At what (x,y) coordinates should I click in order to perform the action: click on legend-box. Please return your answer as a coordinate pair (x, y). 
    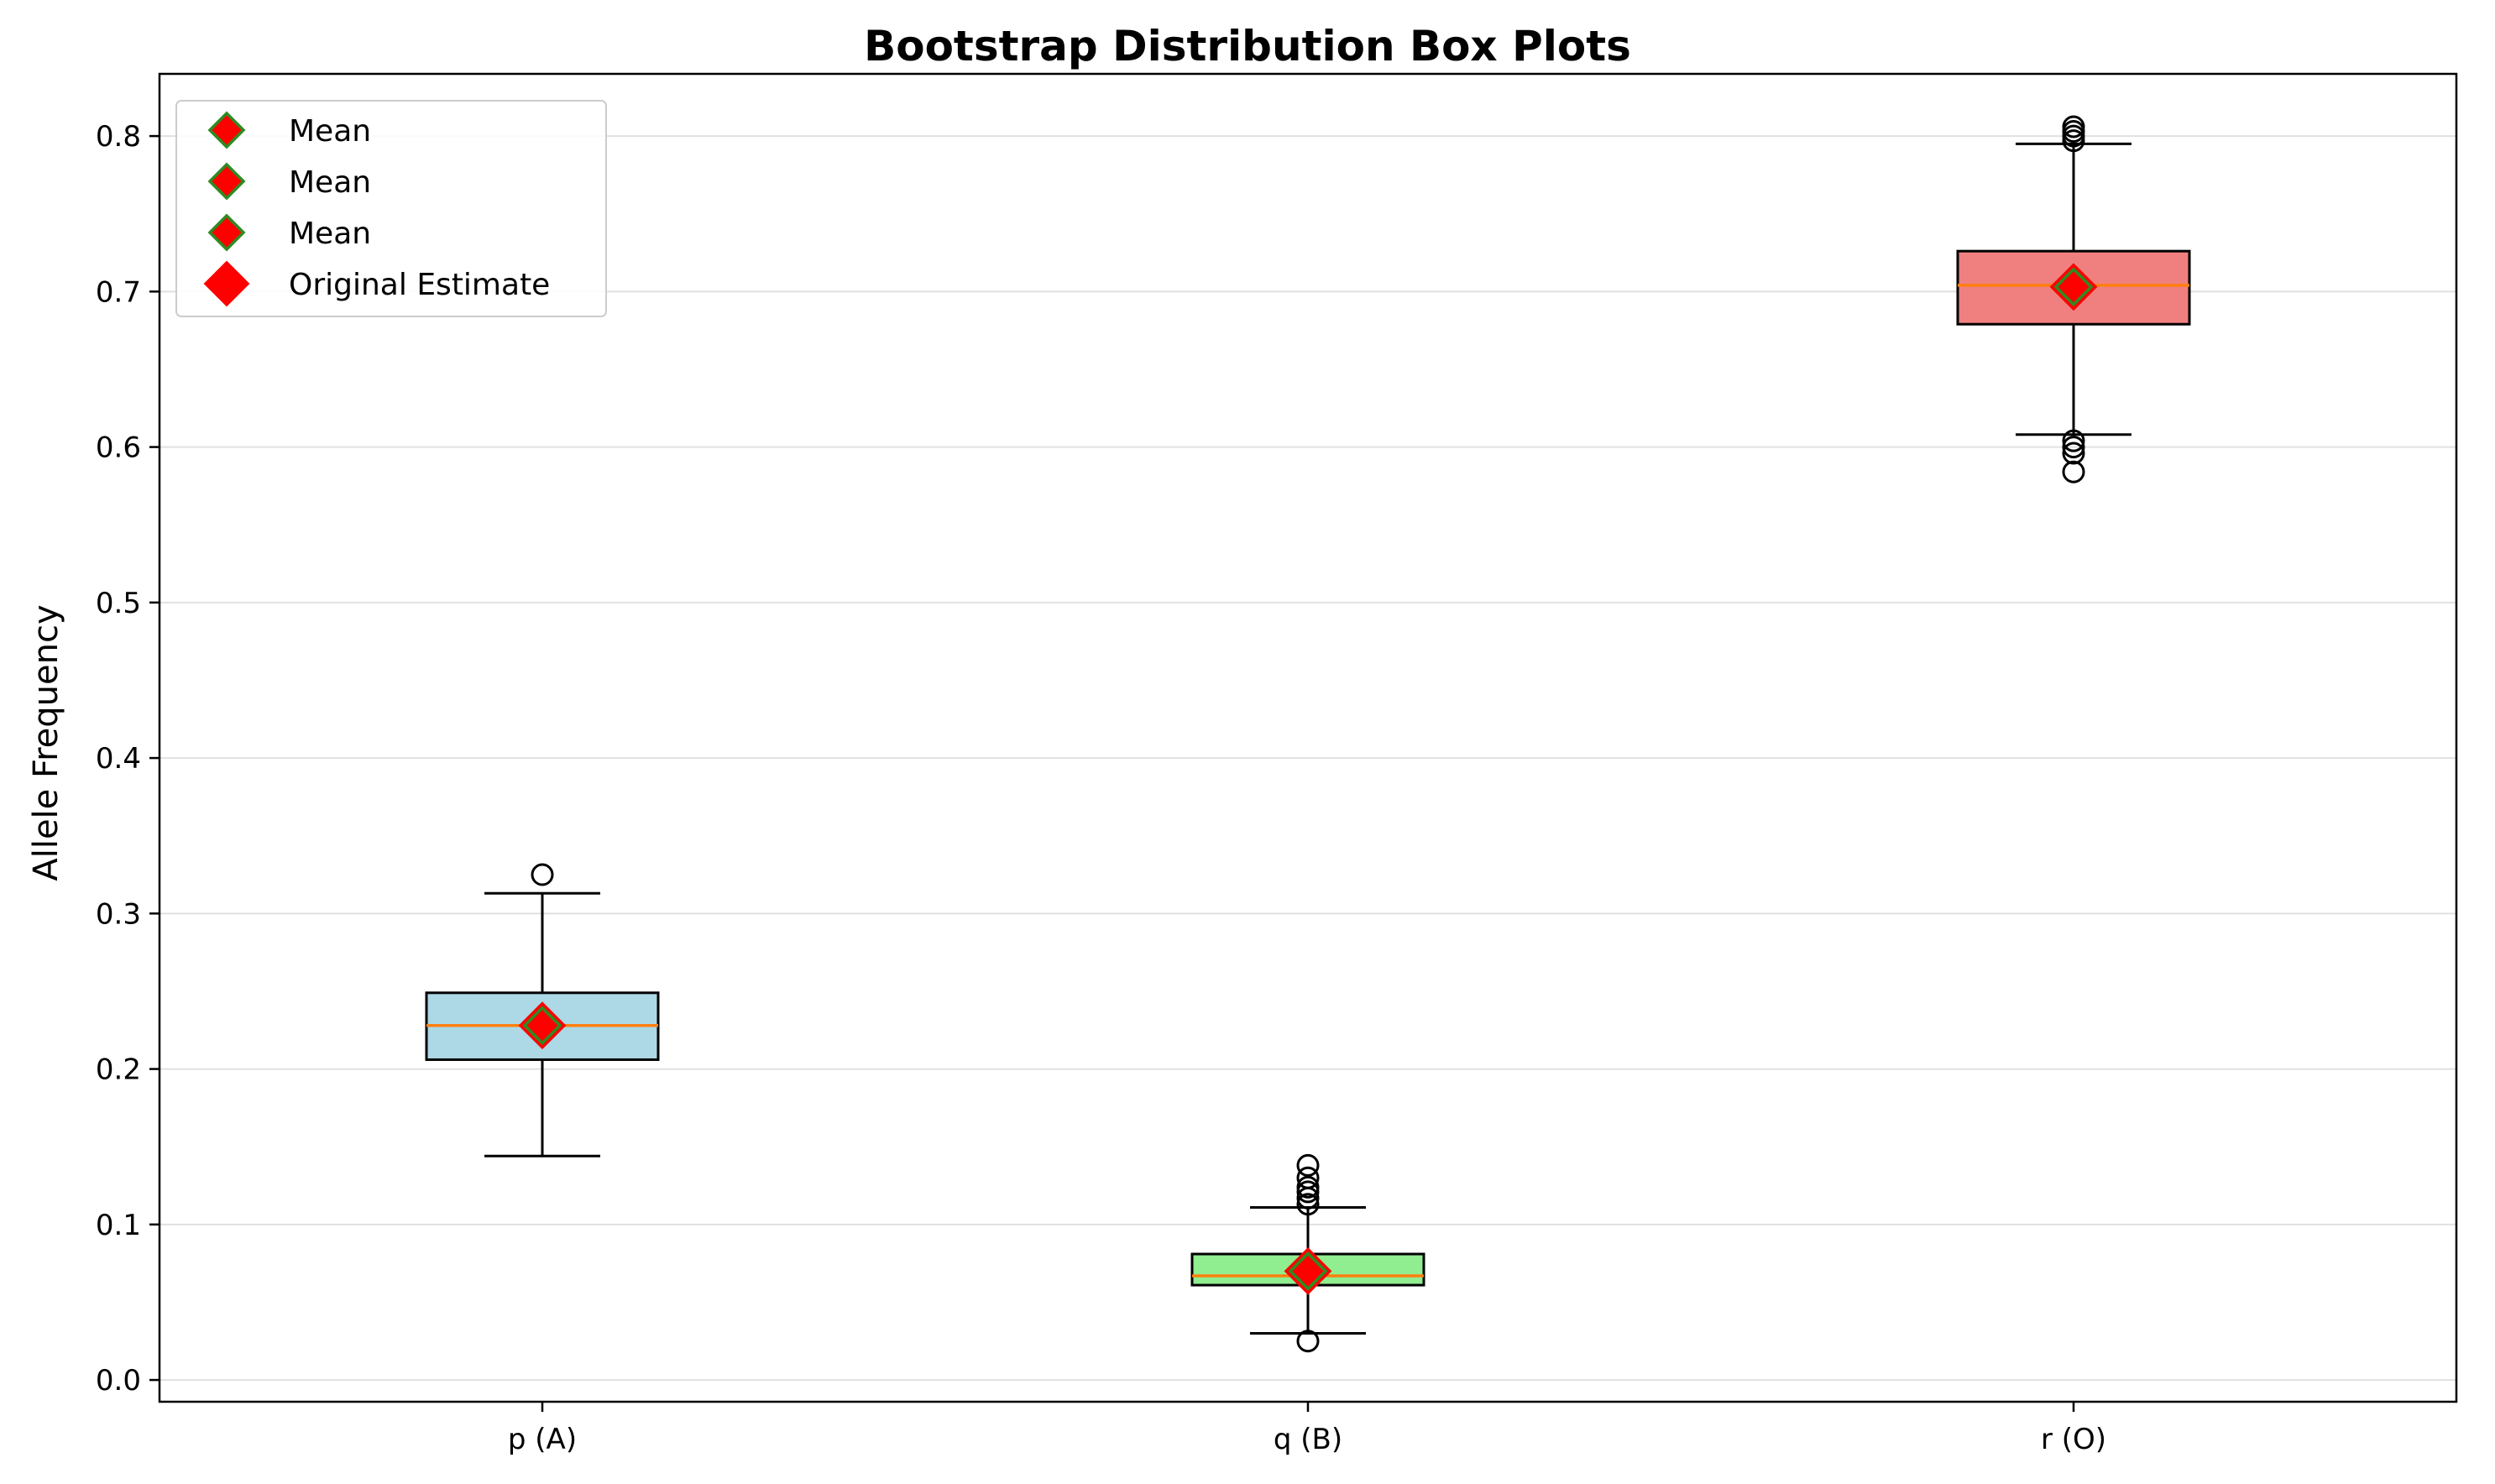
    Looking at the image, I should click on (391, 208).